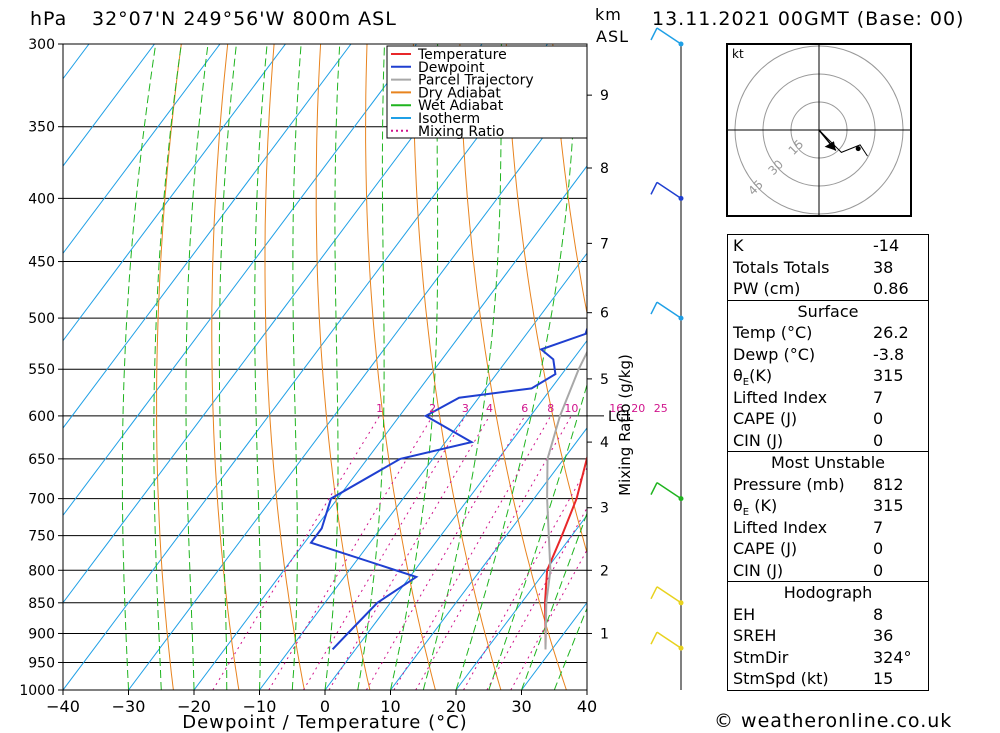 The height and width of the screenshot is (733, 1000). What do you see at coordinates (738, 505) in the screenshot?
I see `theta-symbol: θ` at bounding box center [738, 505].